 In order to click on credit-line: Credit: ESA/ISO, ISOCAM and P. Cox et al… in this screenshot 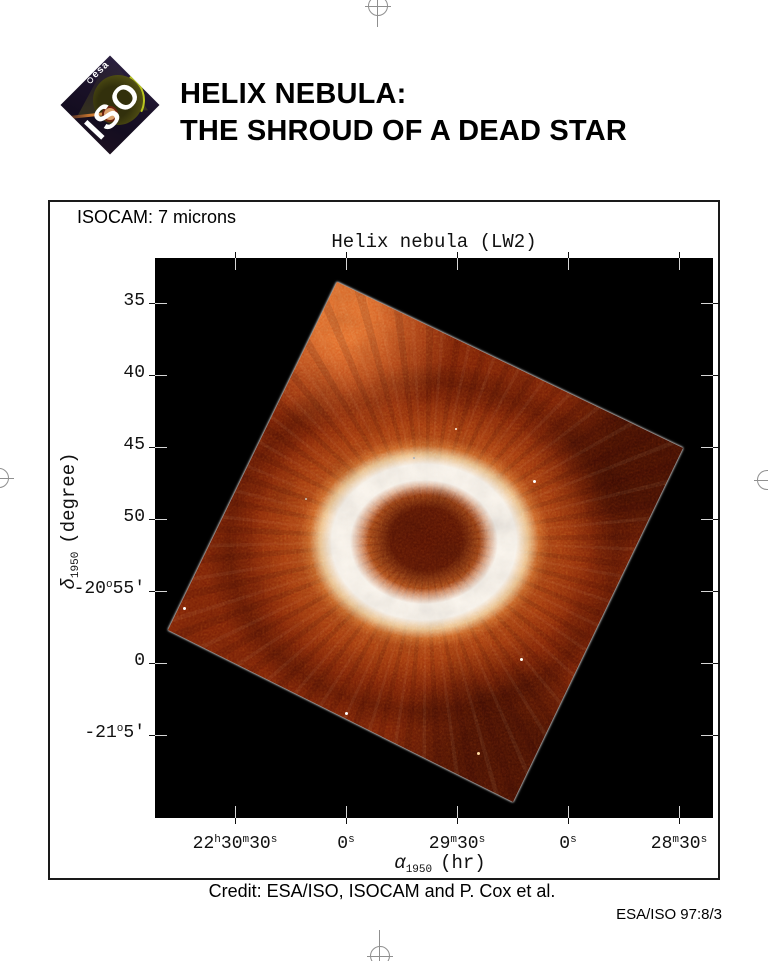, I will do `click(382, 891)`.